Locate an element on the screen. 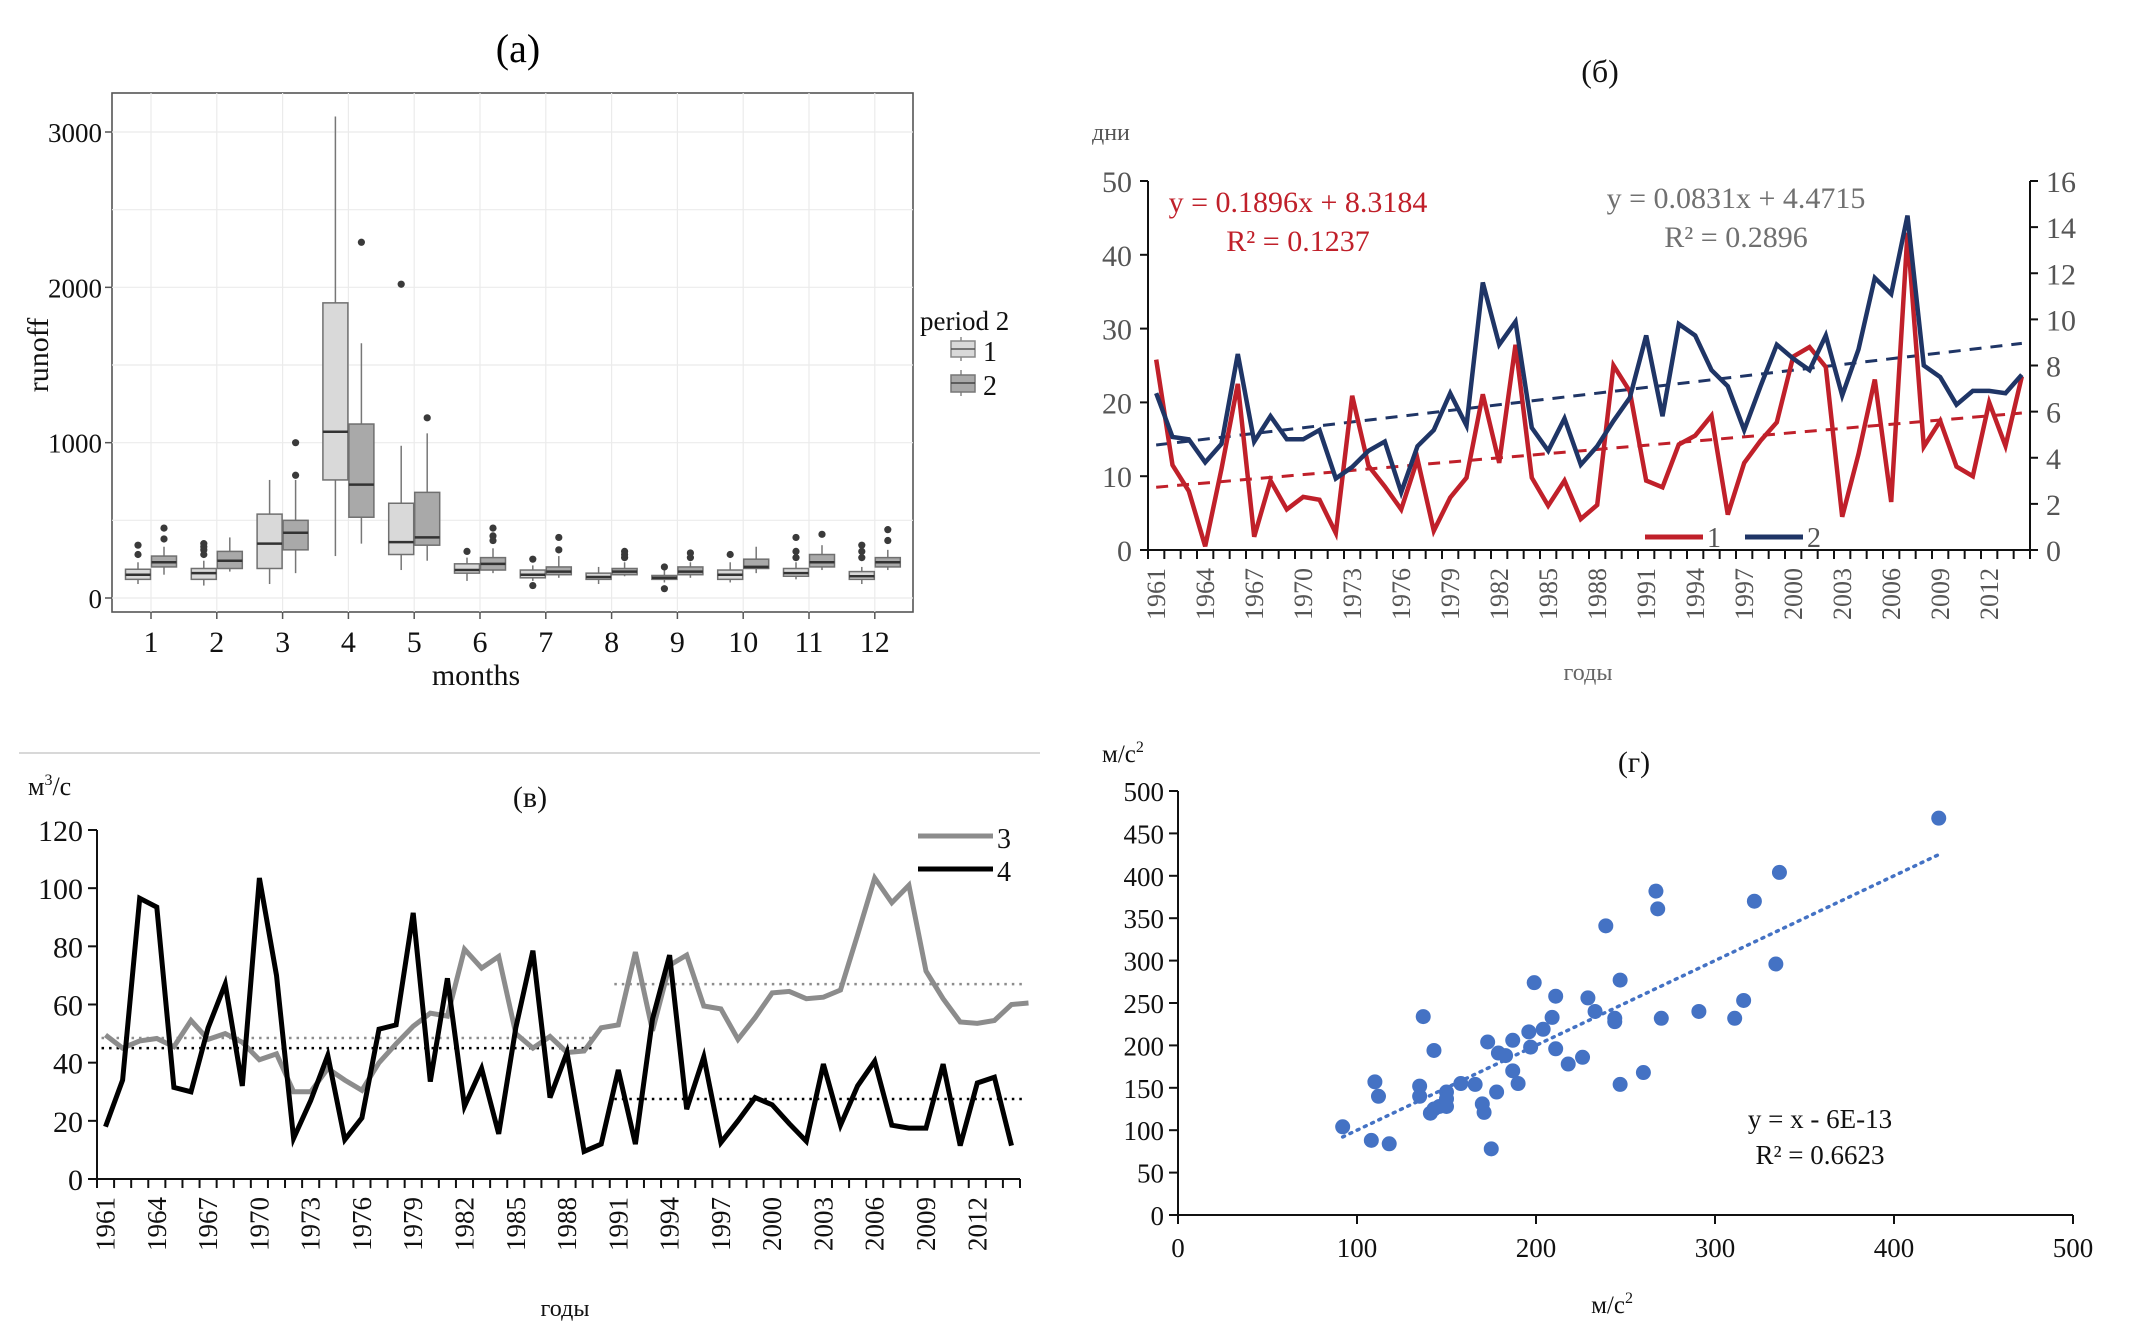 The height and width of the screenshot is (1326, 2146). x-tick-label: 10 is located at coordinates (743, 642).